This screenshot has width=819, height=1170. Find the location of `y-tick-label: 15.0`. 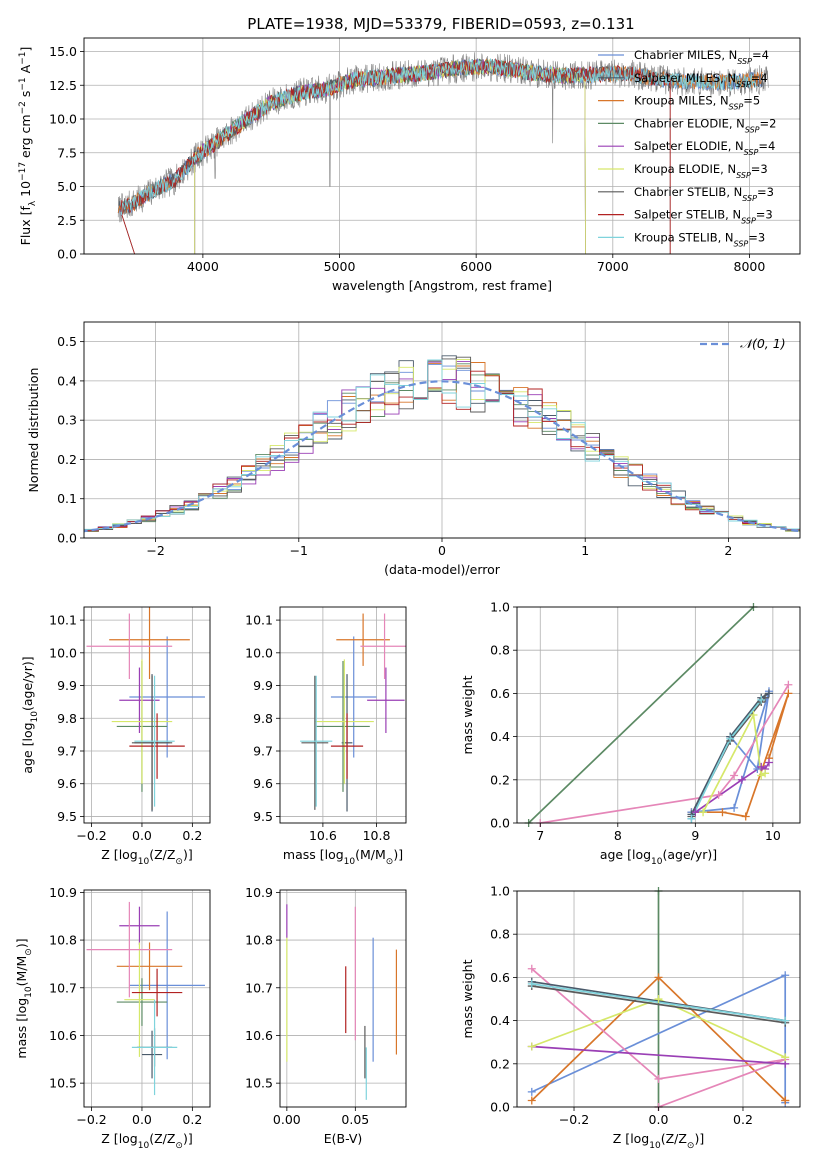

y-tick-label: 15.0 is located at coordinates (63, 51).